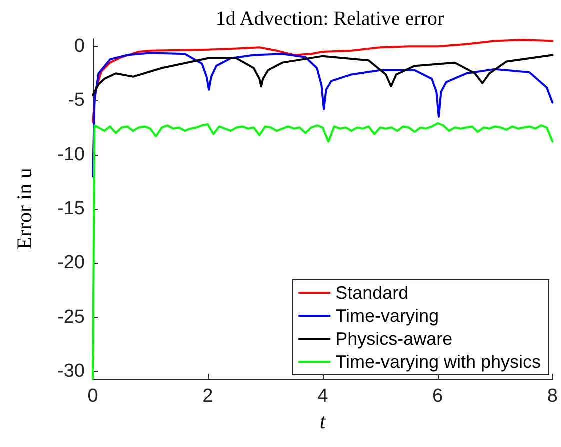 The height and width of the screenshot is (447, 561). What do you see at coordinates (71, 263) in the screenshot?
I see `y-tick-label: -20` at bounding box center [71, 263].